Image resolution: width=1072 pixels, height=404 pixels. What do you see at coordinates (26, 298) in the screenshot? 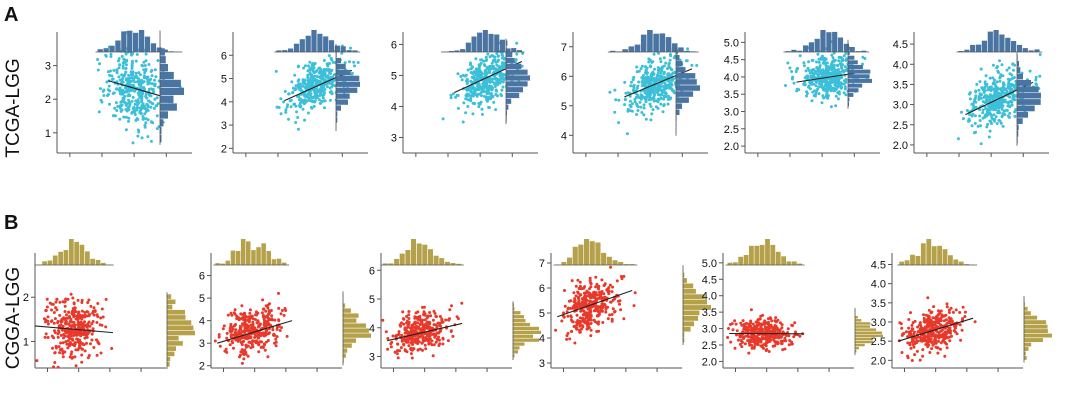
I see `y-tick-label: 2` at bounding box center [26, 298].